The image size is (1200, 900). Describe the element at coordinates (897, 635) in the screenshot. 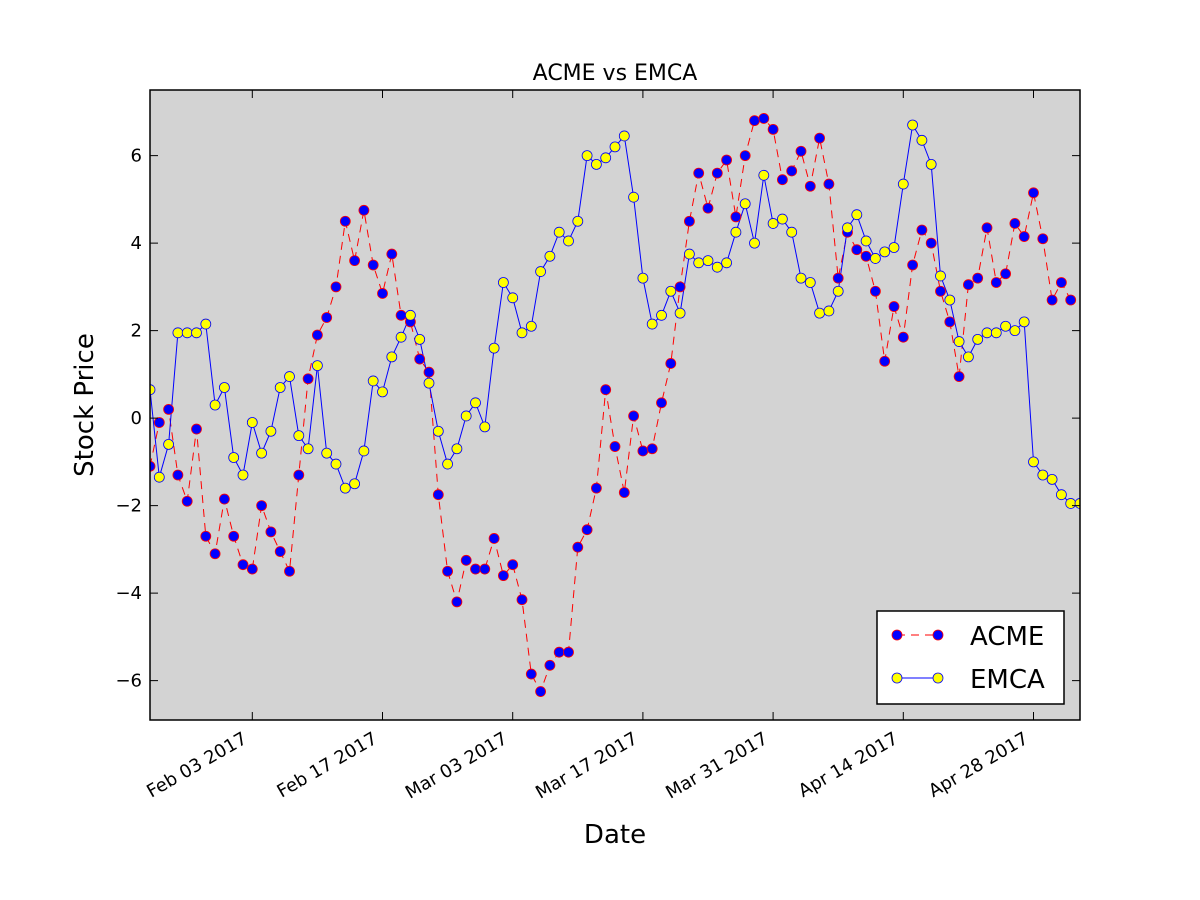

I see `legend-marker-acme` at that location.